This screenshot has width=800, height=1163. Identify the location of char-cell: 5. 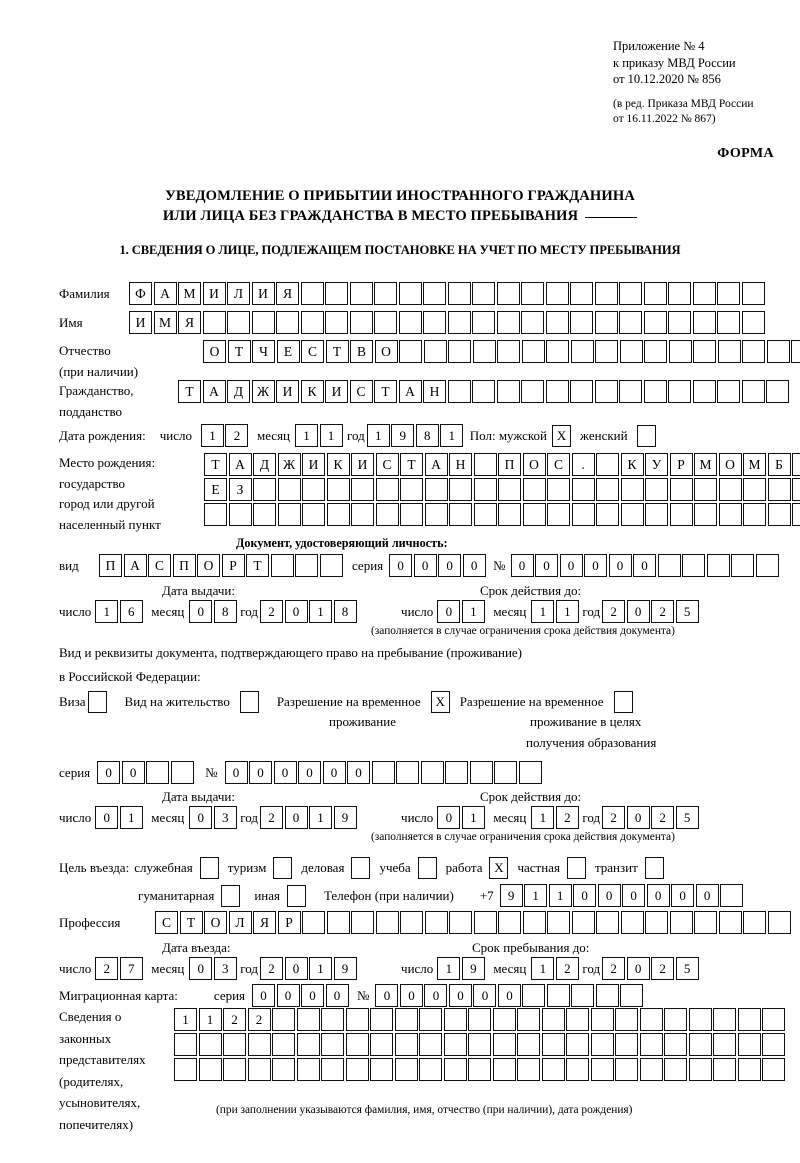
(687, 611).